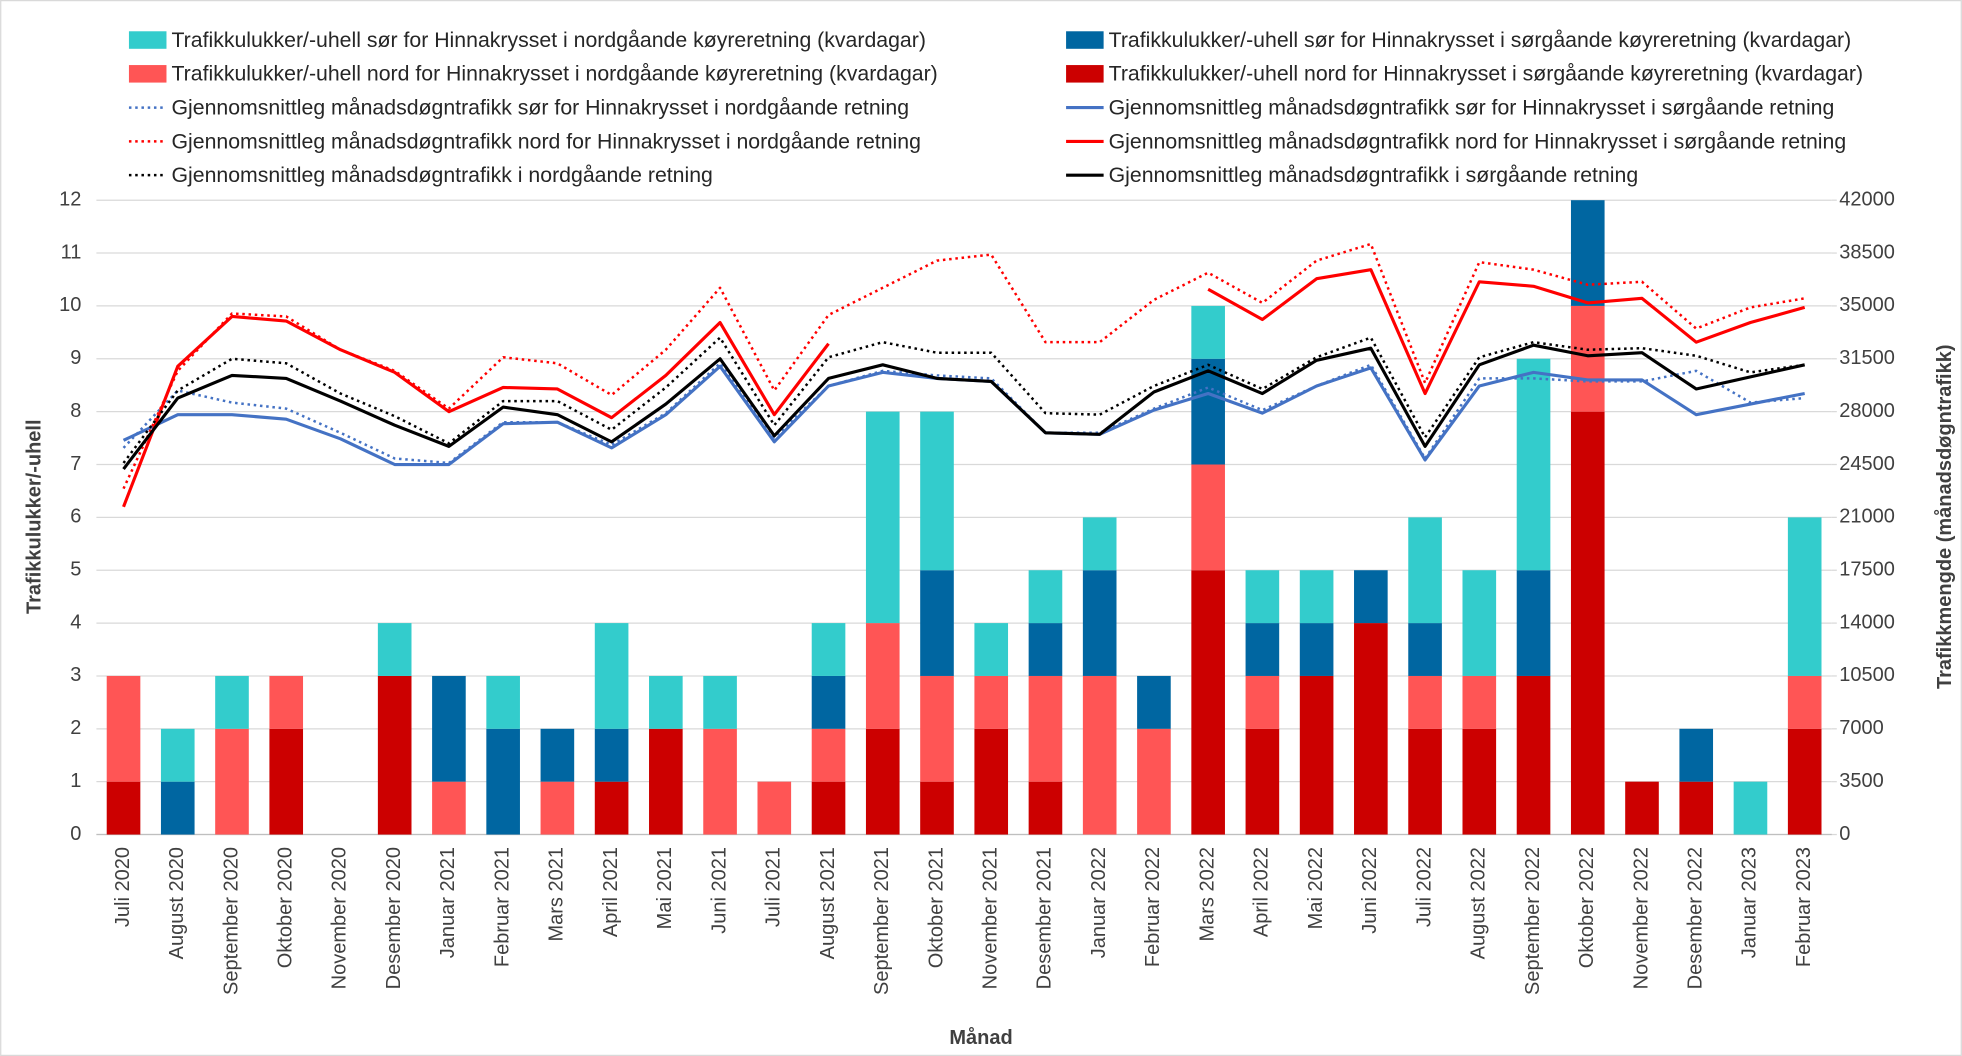  What do you see at coordinates (1045, 918) in the screenshot?
I see `x-tick-label: Desember 2021` at bounding box center [1045, 918].